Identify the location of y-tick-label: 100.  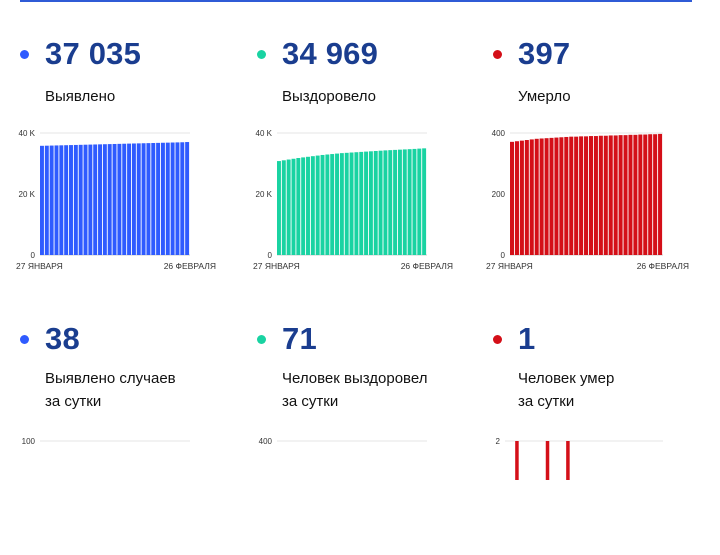
(29, 441).